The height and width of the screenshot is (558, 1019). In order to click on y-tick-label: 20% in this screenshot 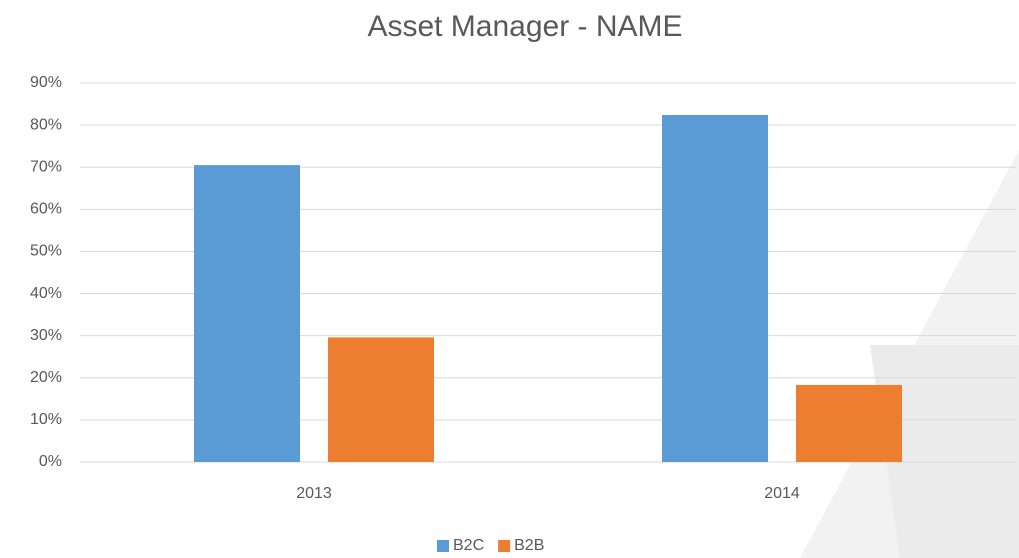, I will do `click(46, 377)`.